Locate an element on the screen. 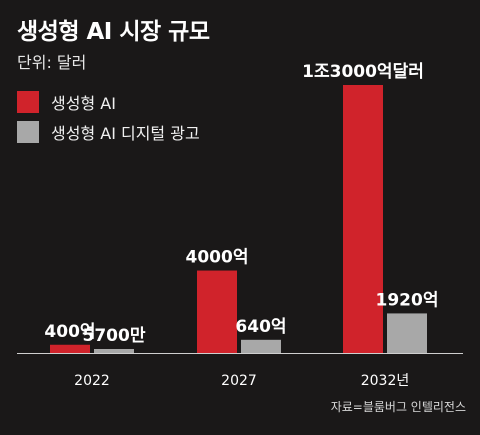 The height and width of the screenshot is (435, 480). x-tick-label: 2027 is located at coordinates (239, 381).